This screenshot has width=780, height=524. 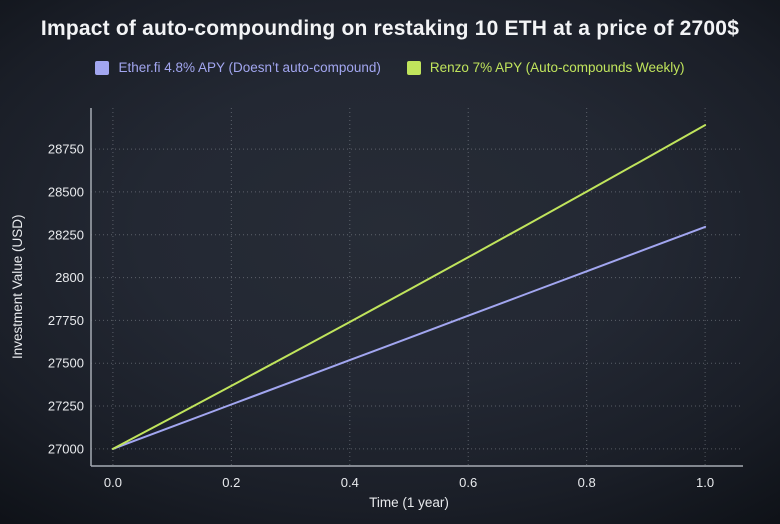 I want to click on y-tick-label: 27250, so click(x=66, y=406).